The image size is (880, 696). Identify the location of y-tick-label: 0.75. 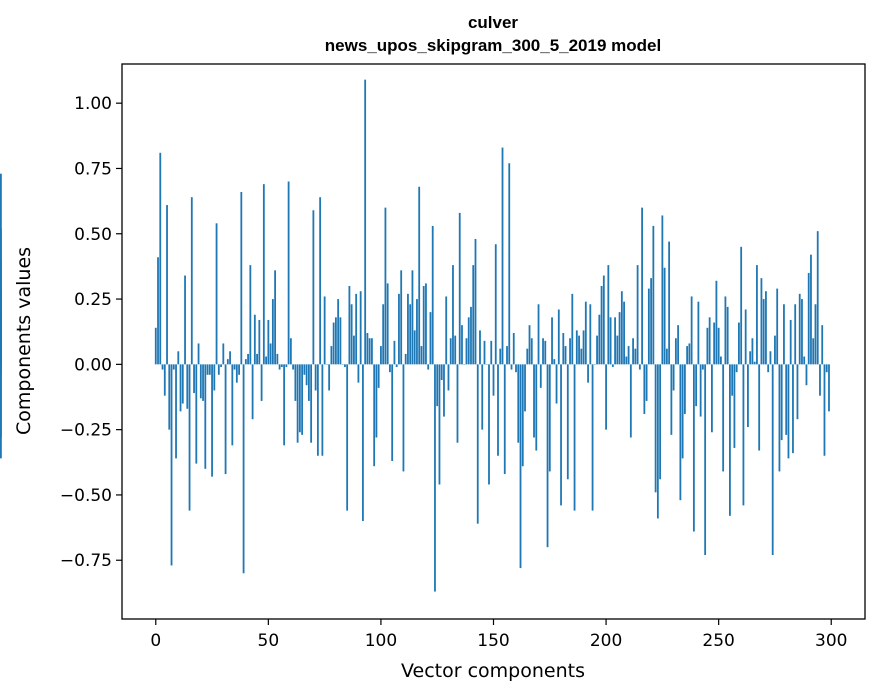
(93, 169).